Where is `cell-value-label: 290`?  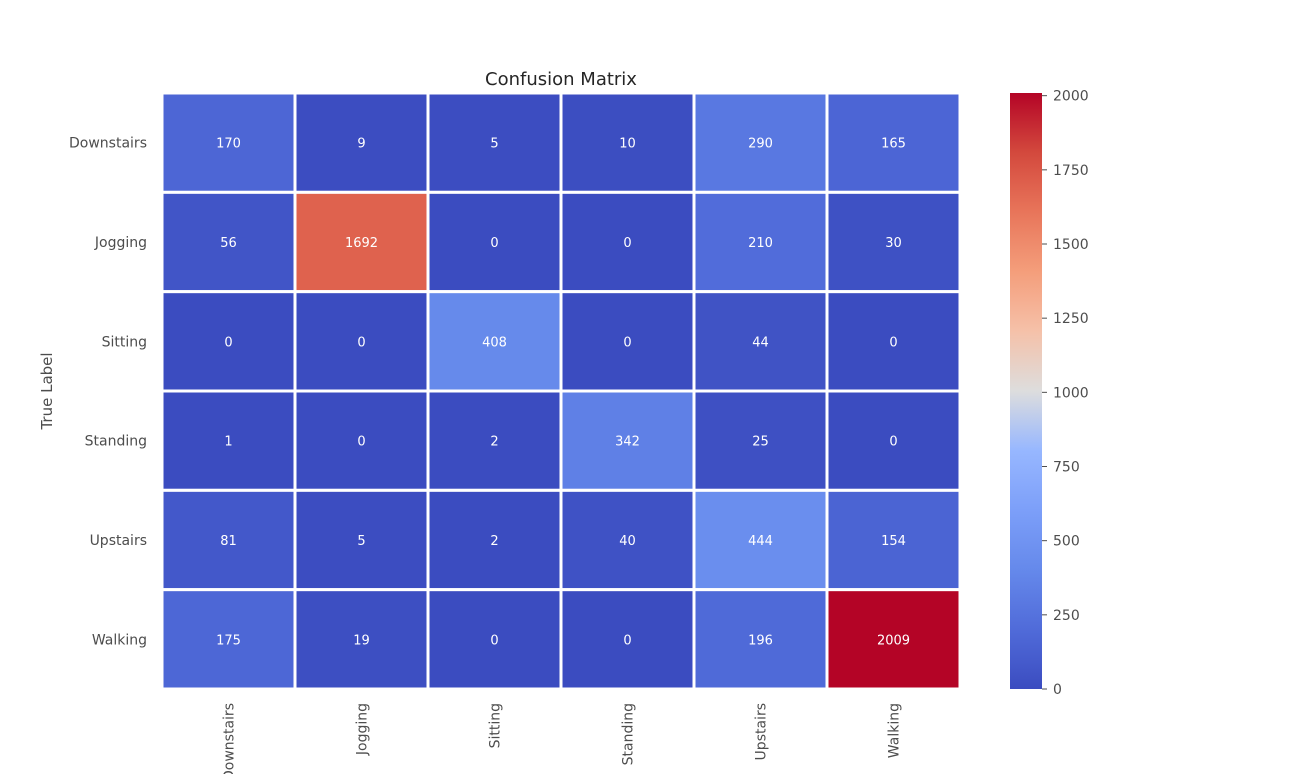
cell-value-label: 290 is located at coordinates (760, 144).